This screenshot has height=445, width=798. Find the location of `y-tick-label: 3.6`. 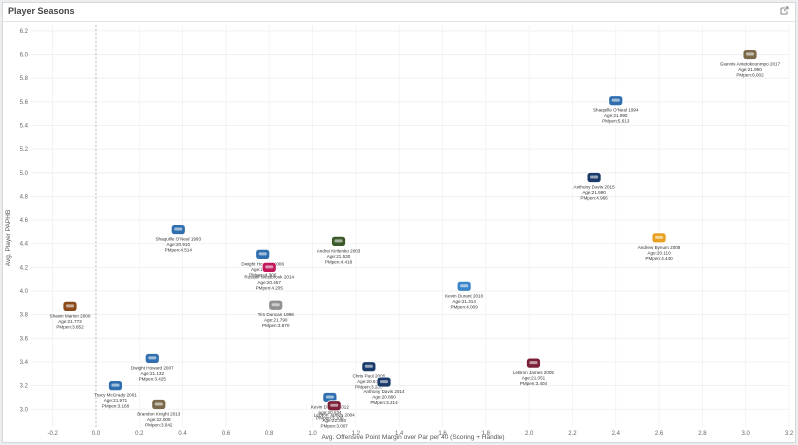

y-tick-label: 3.6 is located at coordinates (24, 339).